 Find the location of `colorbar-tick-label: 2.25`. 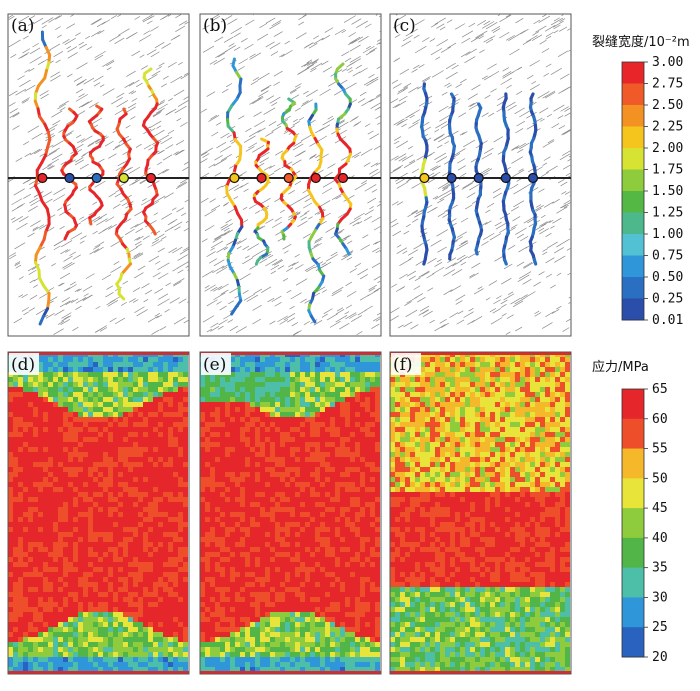

colorbar-tick-label: 2.25 is located at coordinates (667, 127).